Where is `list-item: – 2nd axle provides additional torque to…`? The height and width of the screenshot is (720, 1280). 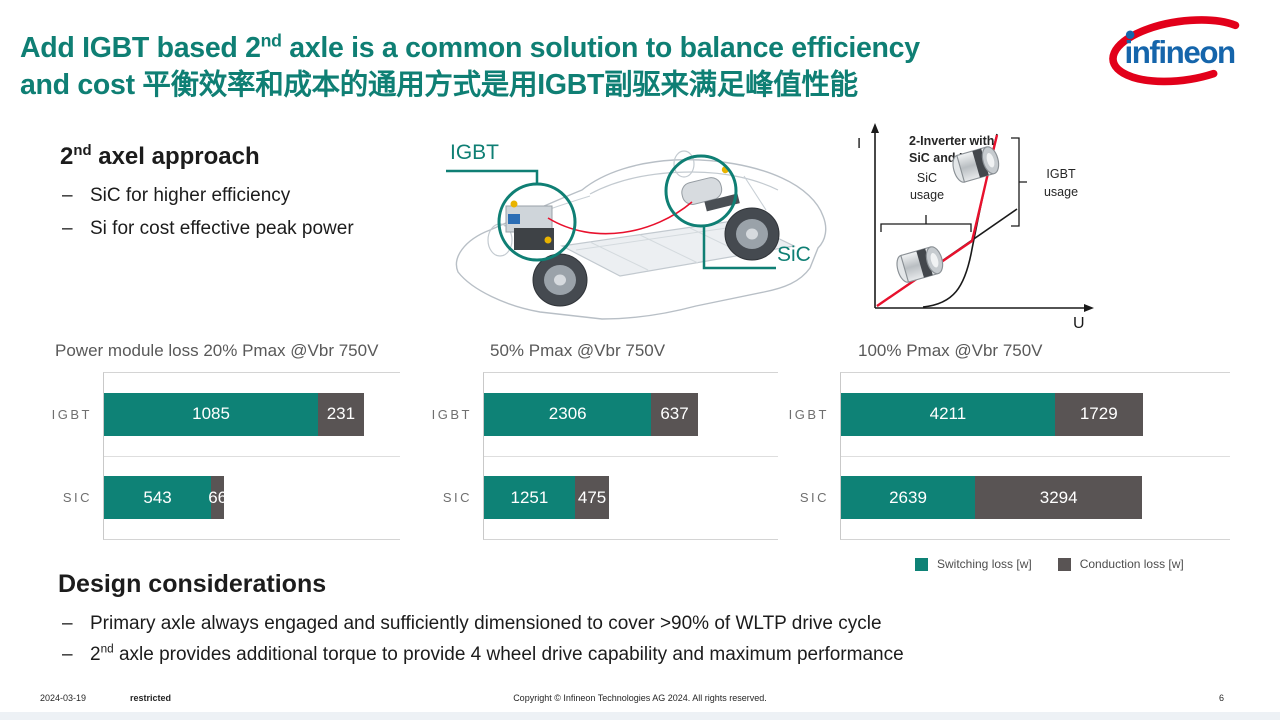 list-item: – 2nd axle provides additional torque to… is located at coordinates (483, 658).